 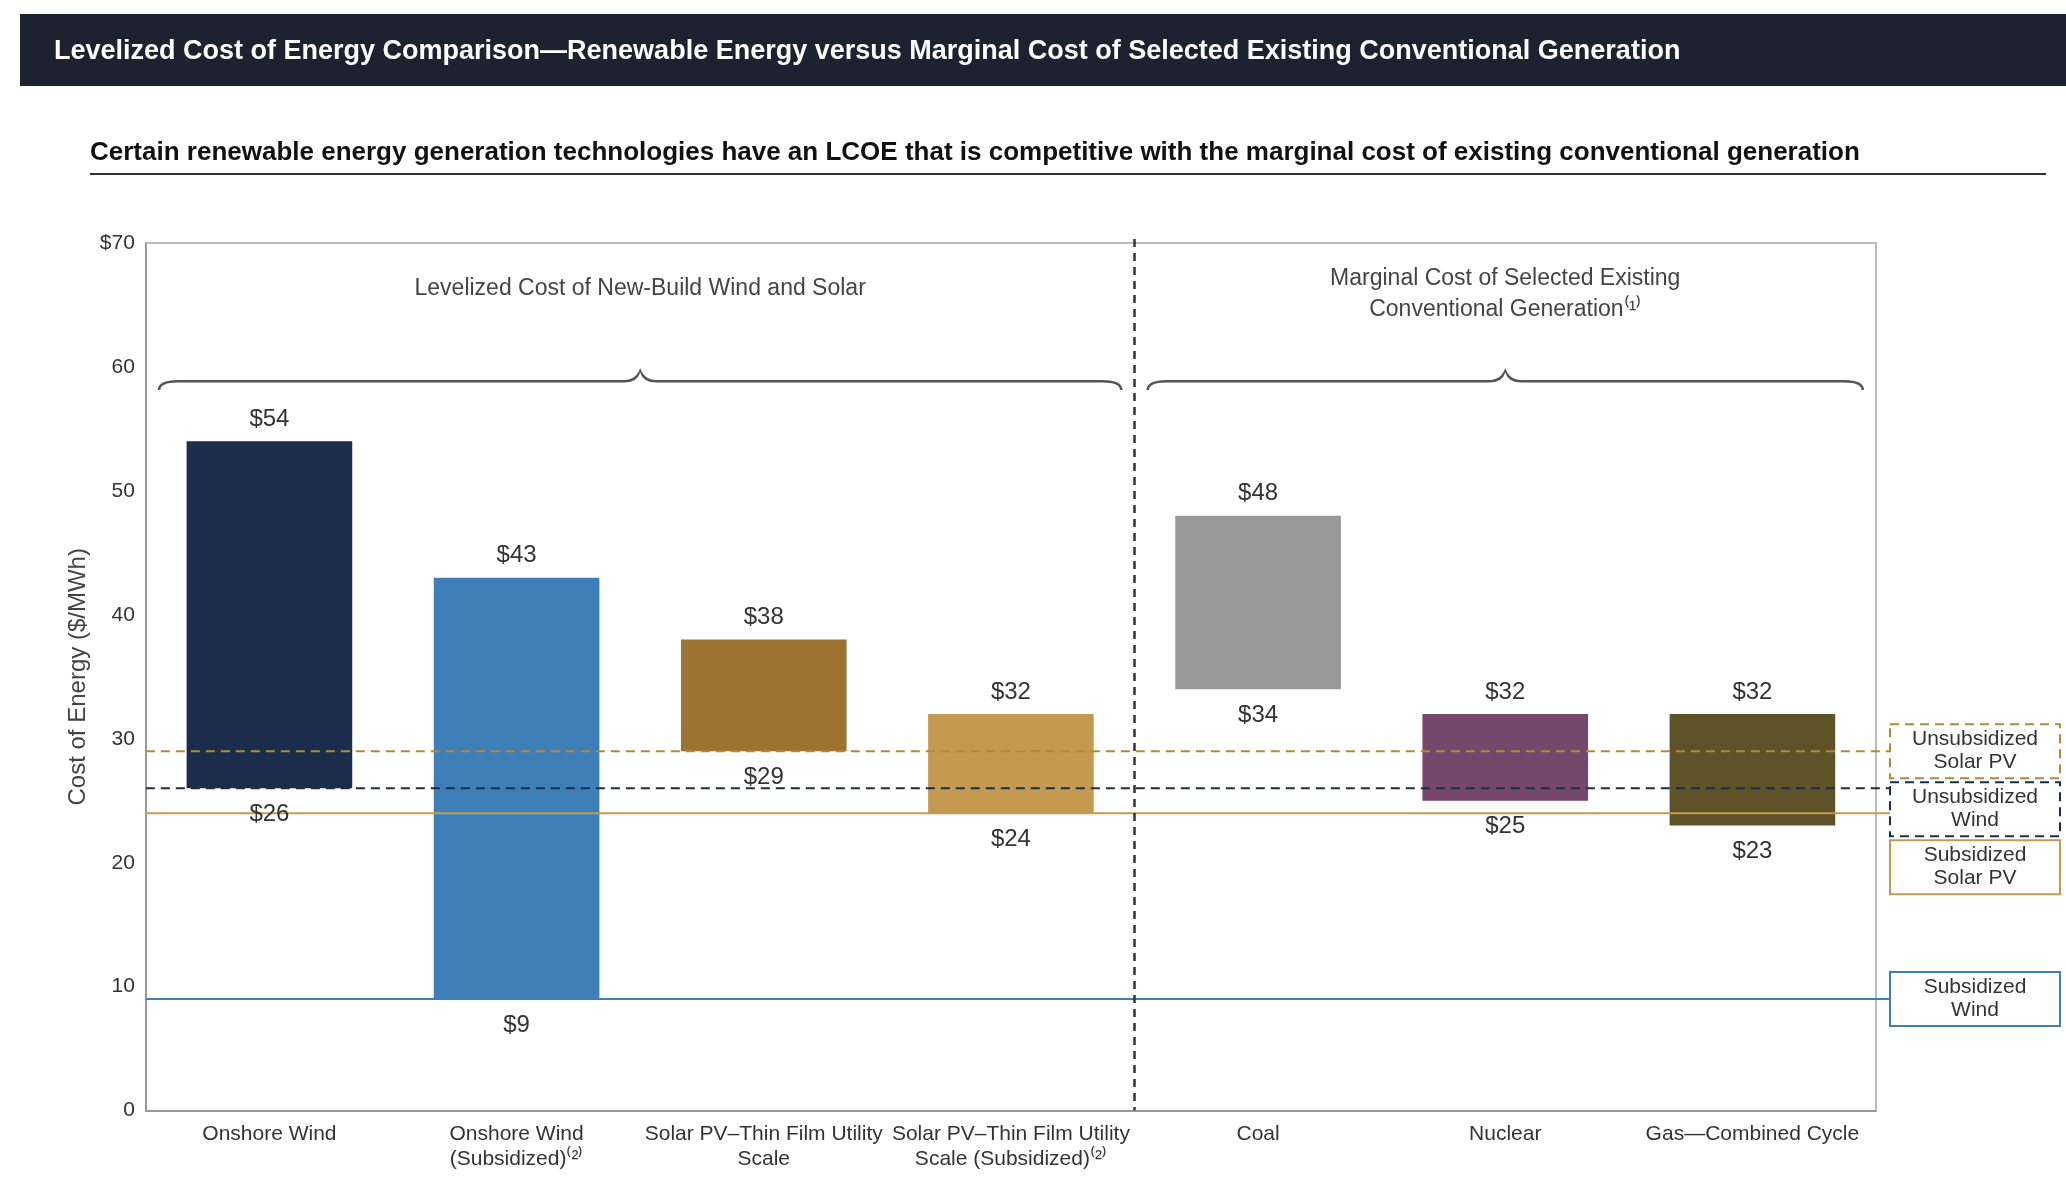 I want to click on annotation: $29, so click(x=763, y=775).